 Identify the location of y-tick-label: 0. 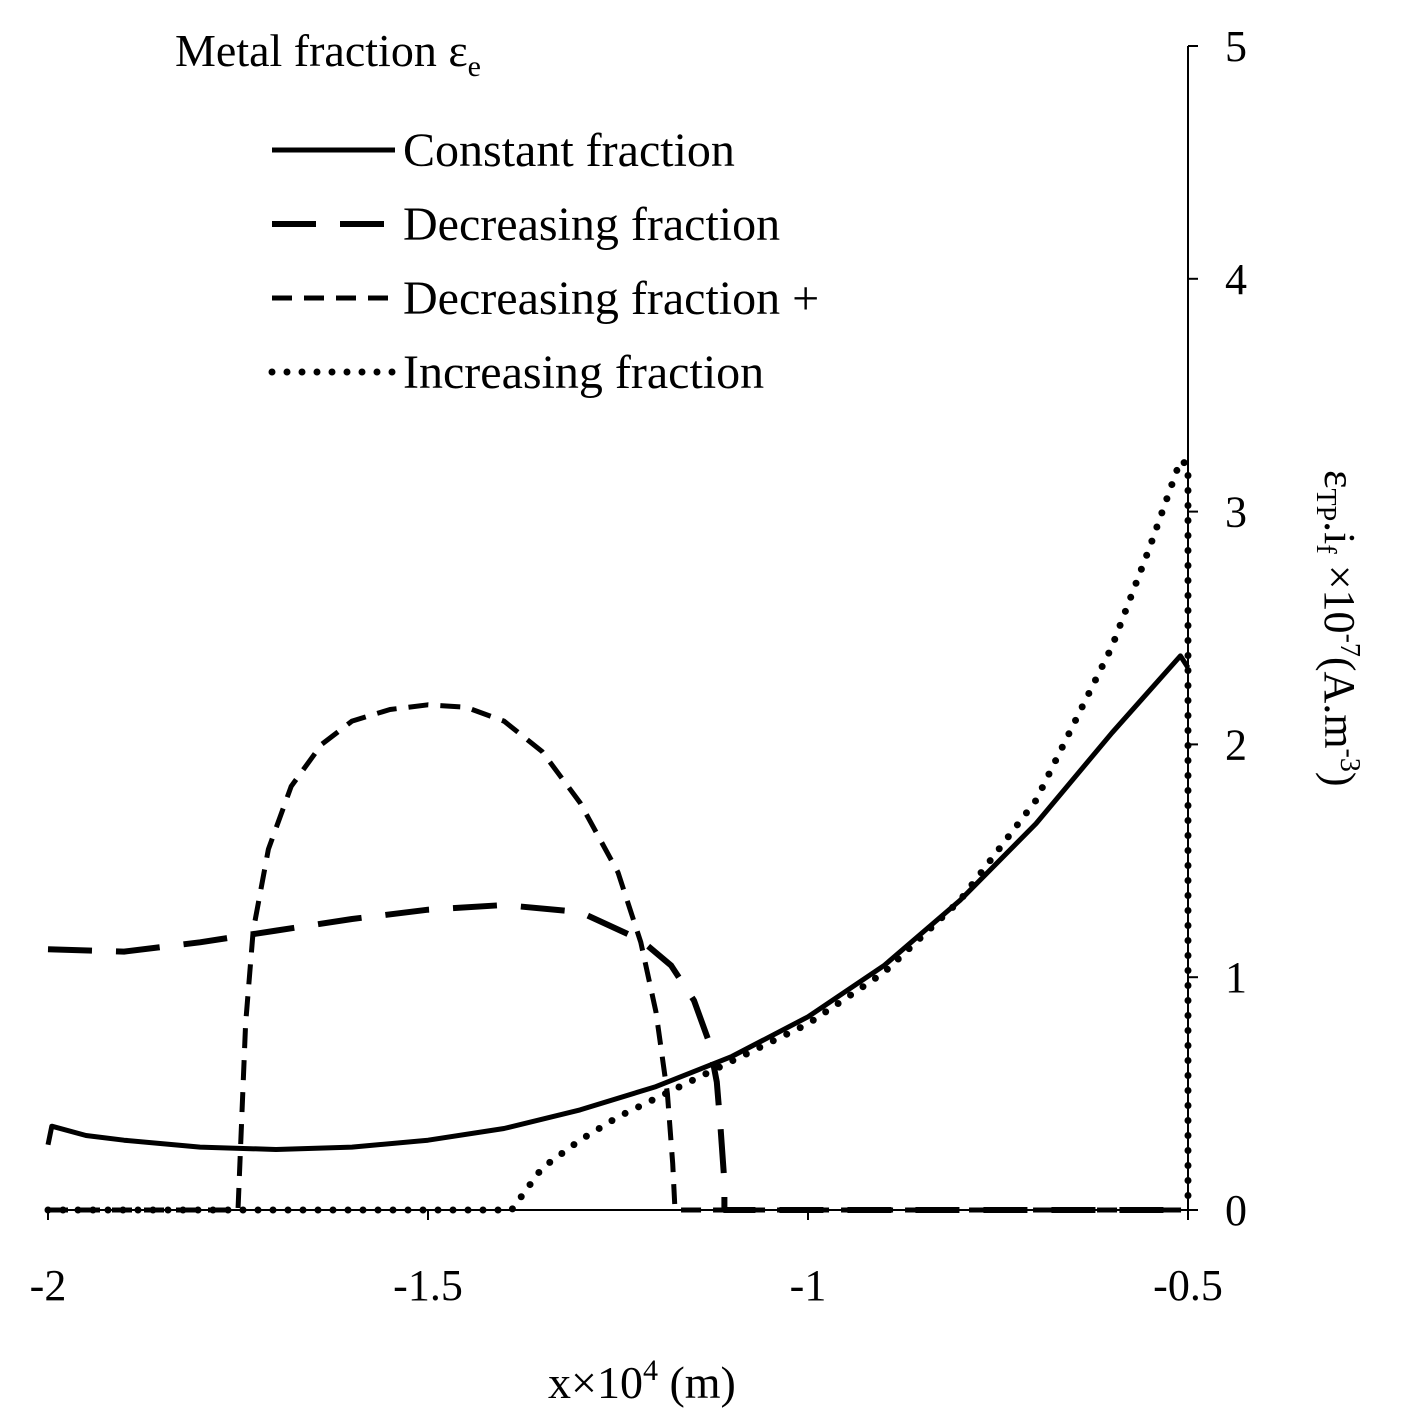
(1236, 1210).